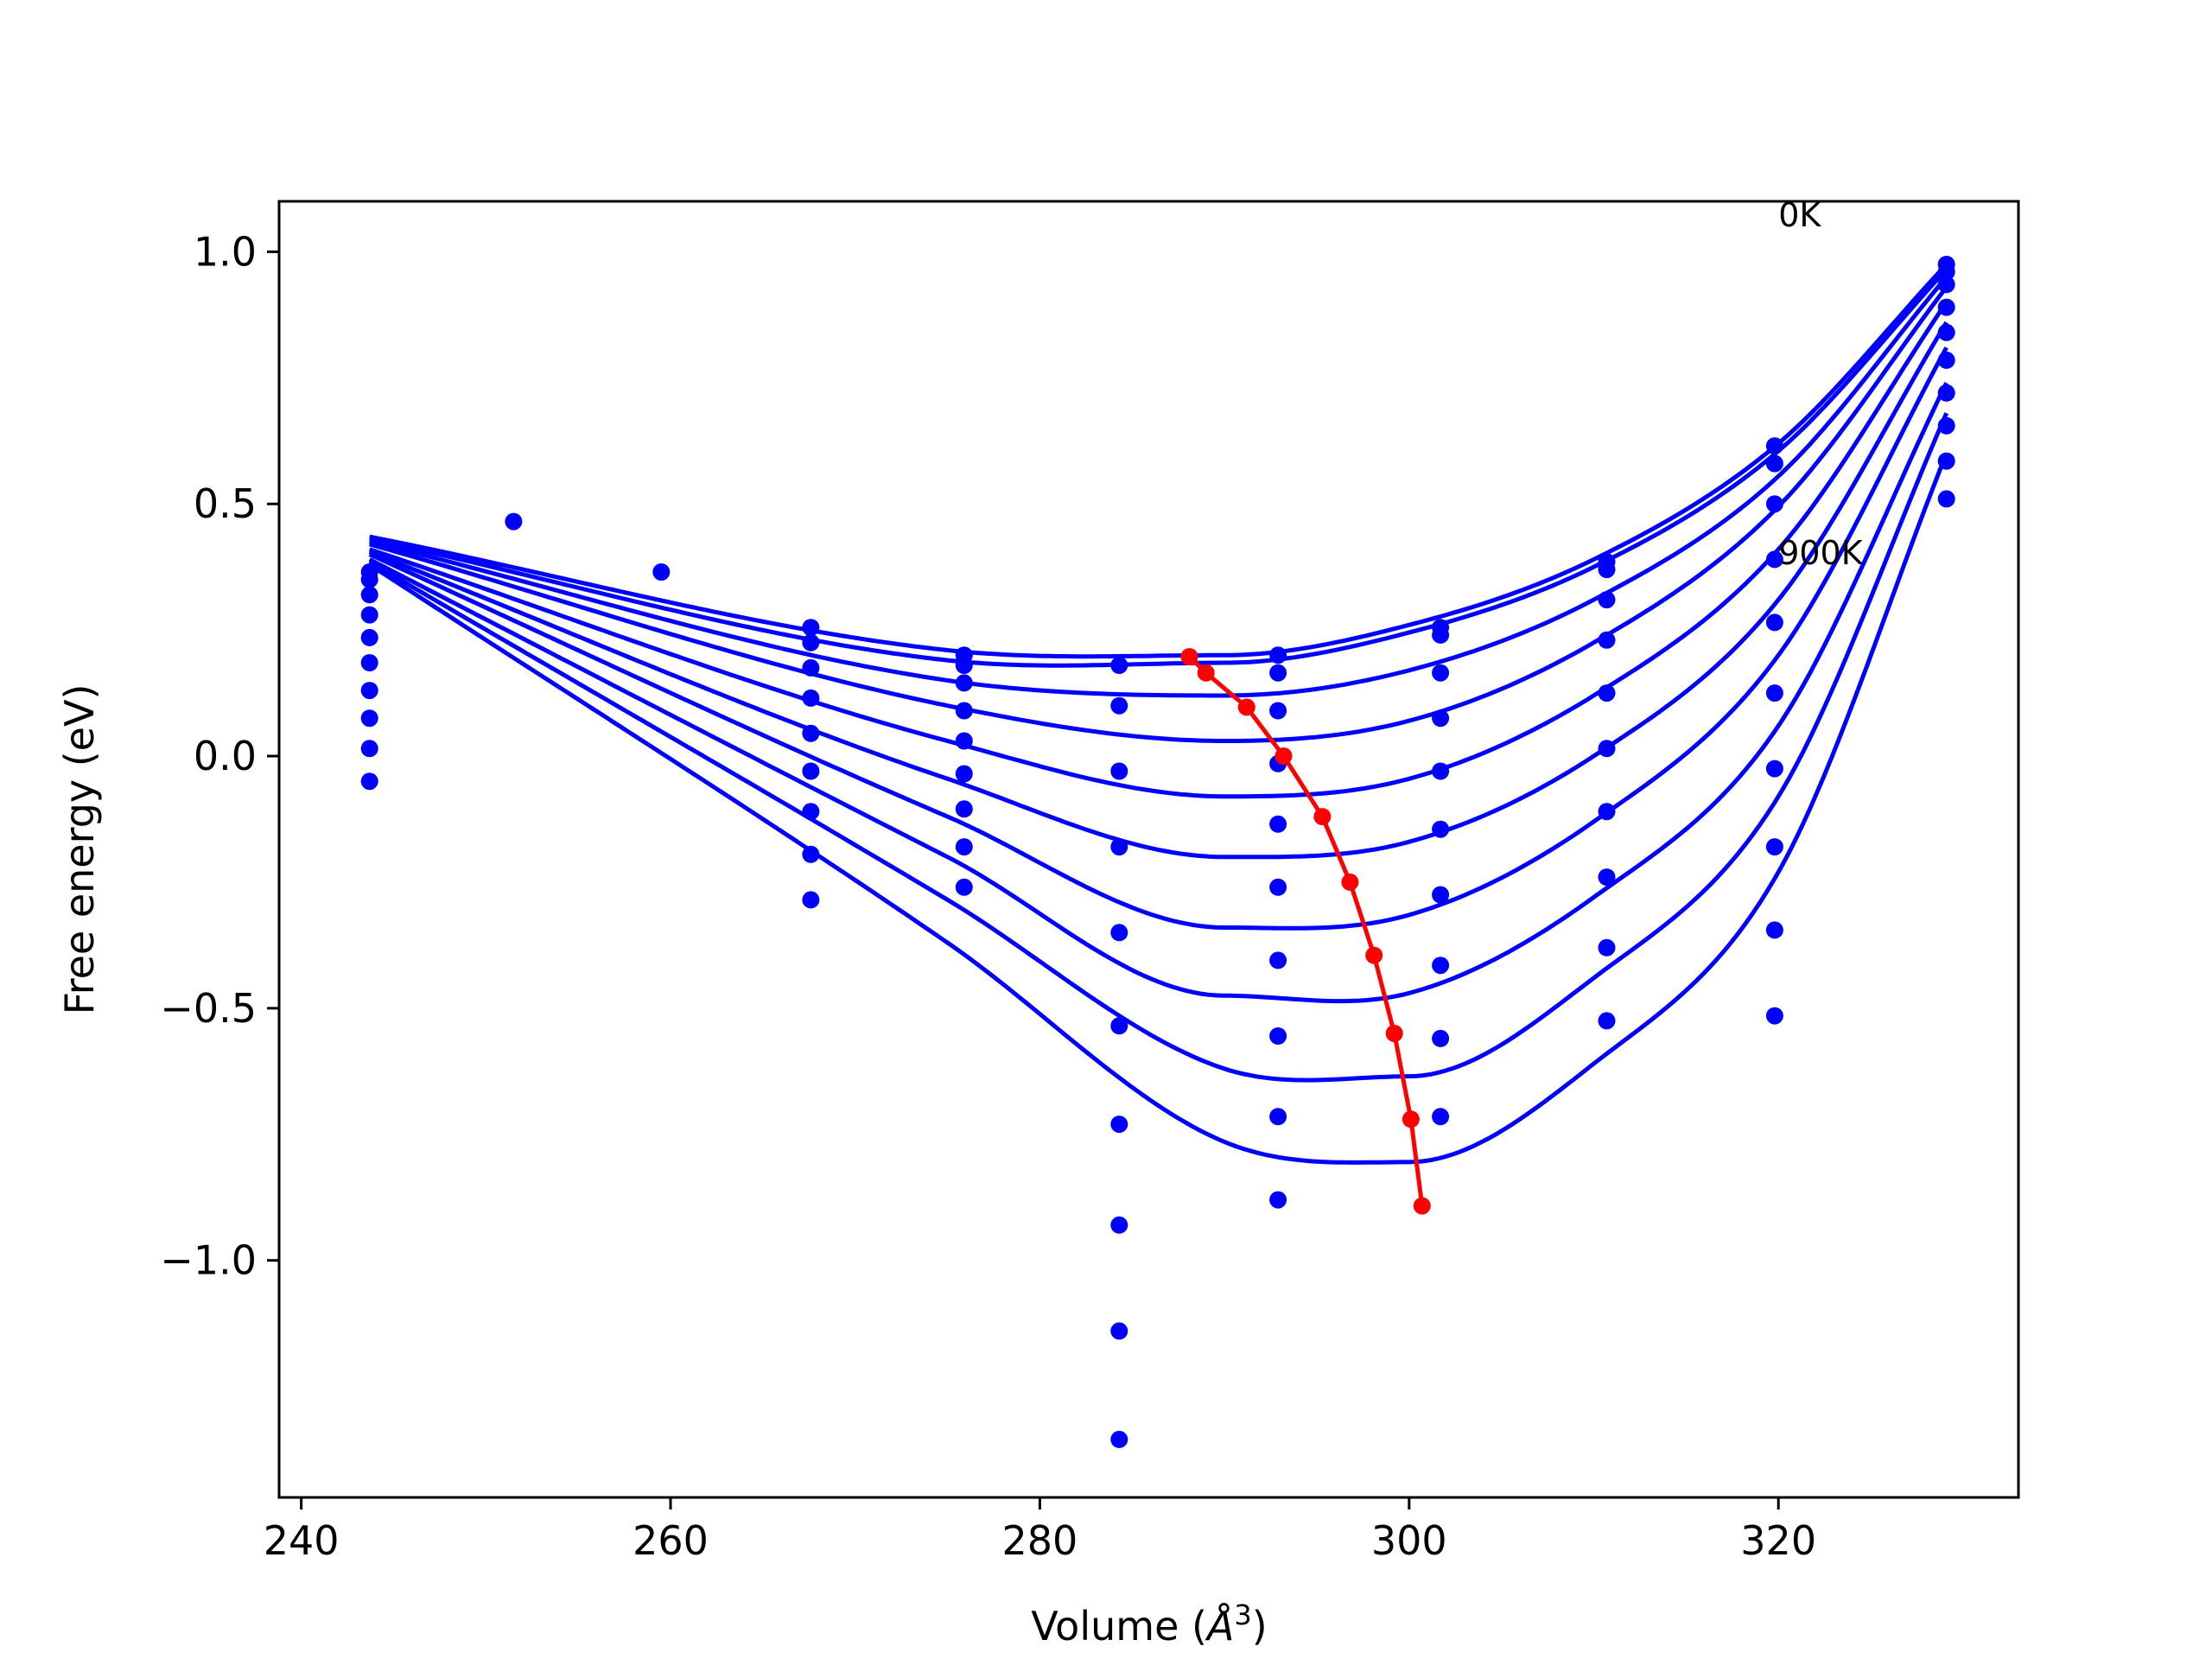 Image resolution: width=2212 pixels, height=1659 pixels. I want to click on y-tick-label-2: 0.0, so click(225, 756).